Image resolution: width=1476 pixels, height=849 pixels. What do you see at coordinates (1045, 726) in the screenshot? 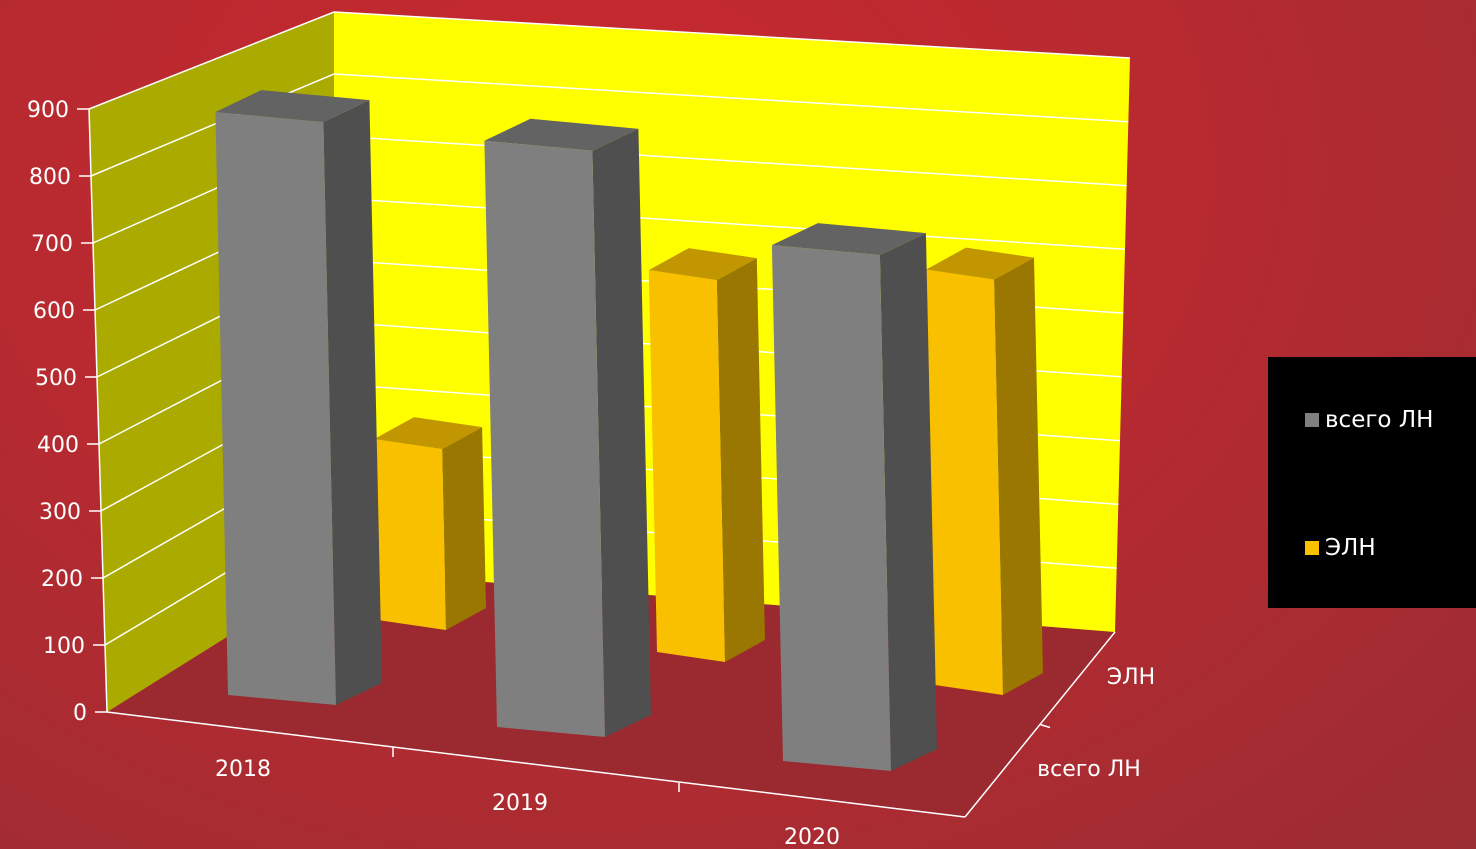
I see `depth-tick-mark` at bounding box center [1045, 726].